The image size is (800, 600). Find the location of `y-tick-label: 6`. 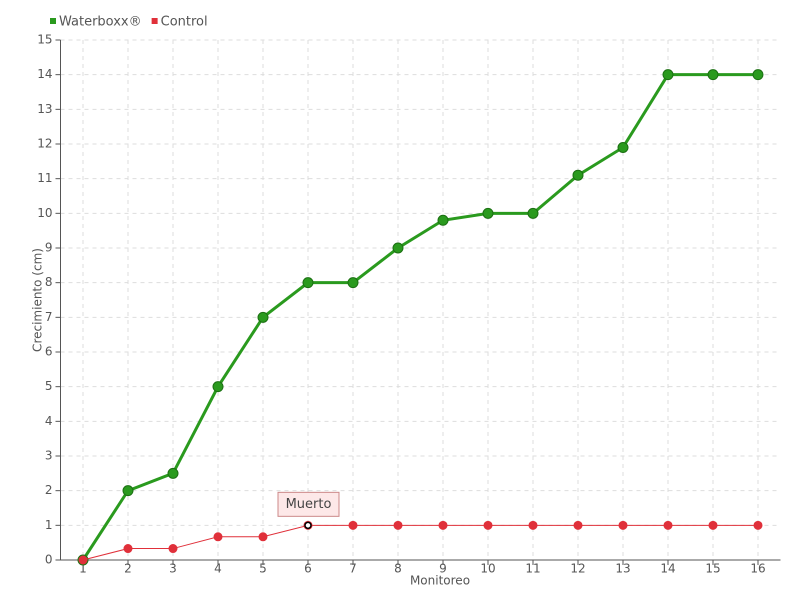

y-tick-label: 6 is located at coordinates (49, 352).